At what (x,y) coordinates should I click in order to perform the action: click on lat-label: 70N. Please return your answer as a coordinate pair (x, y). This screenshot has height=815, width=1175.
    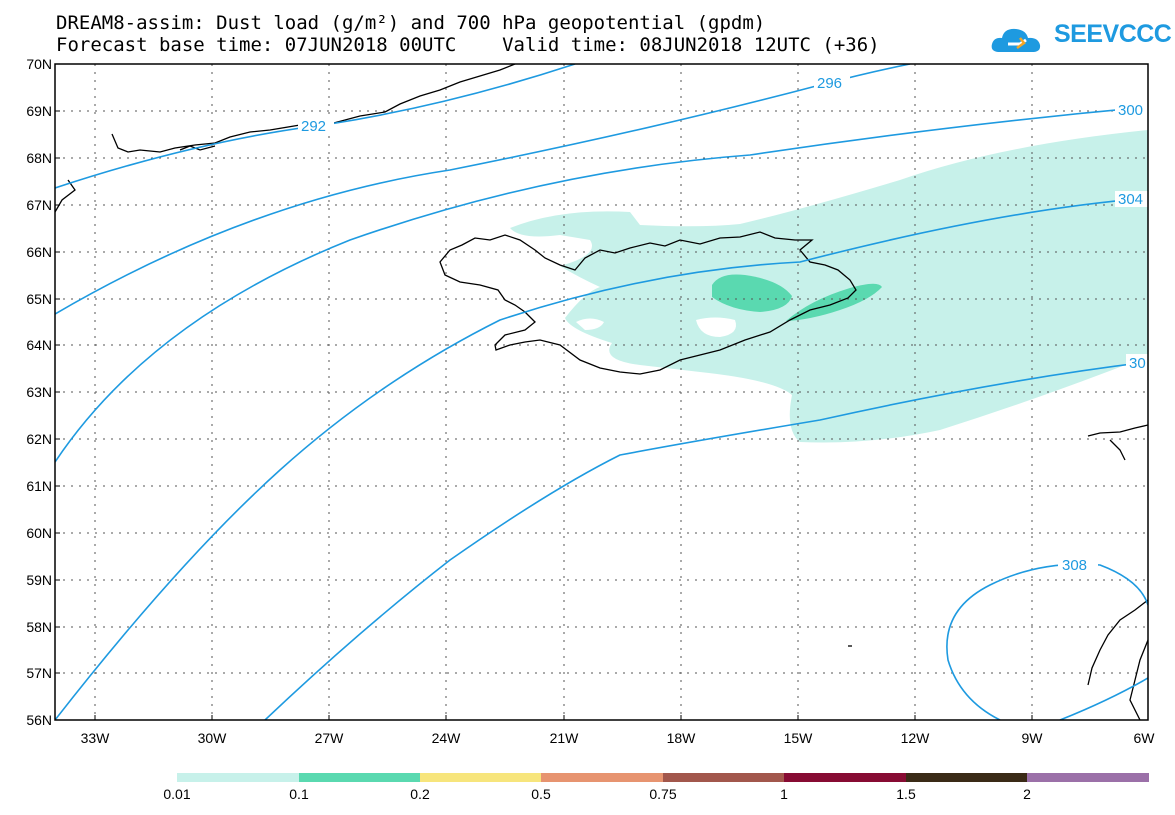
    Looking at the image, I should click on (39, 64).